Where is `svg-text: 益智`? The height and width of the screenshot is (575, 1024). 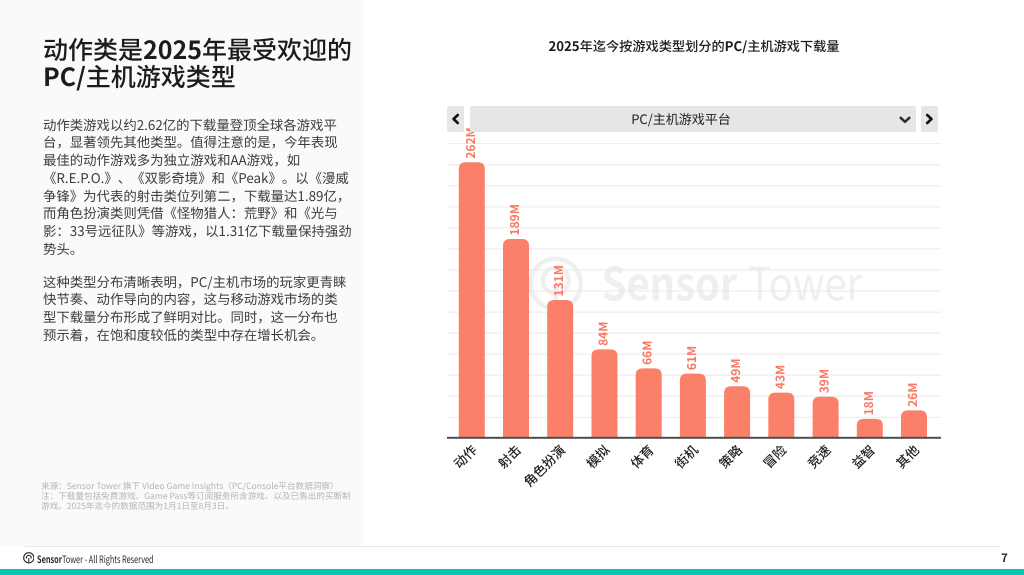 svg-text: 益智 is located at coordinates (863, 456).